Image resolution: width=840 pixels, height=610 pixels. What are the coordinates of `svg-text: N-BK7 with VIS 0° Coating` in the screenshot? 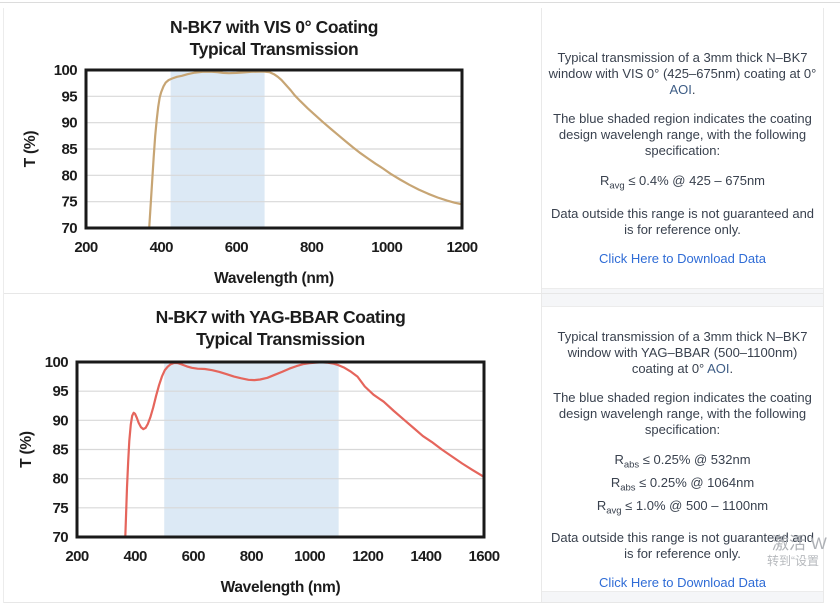 It's located at (274, 27).